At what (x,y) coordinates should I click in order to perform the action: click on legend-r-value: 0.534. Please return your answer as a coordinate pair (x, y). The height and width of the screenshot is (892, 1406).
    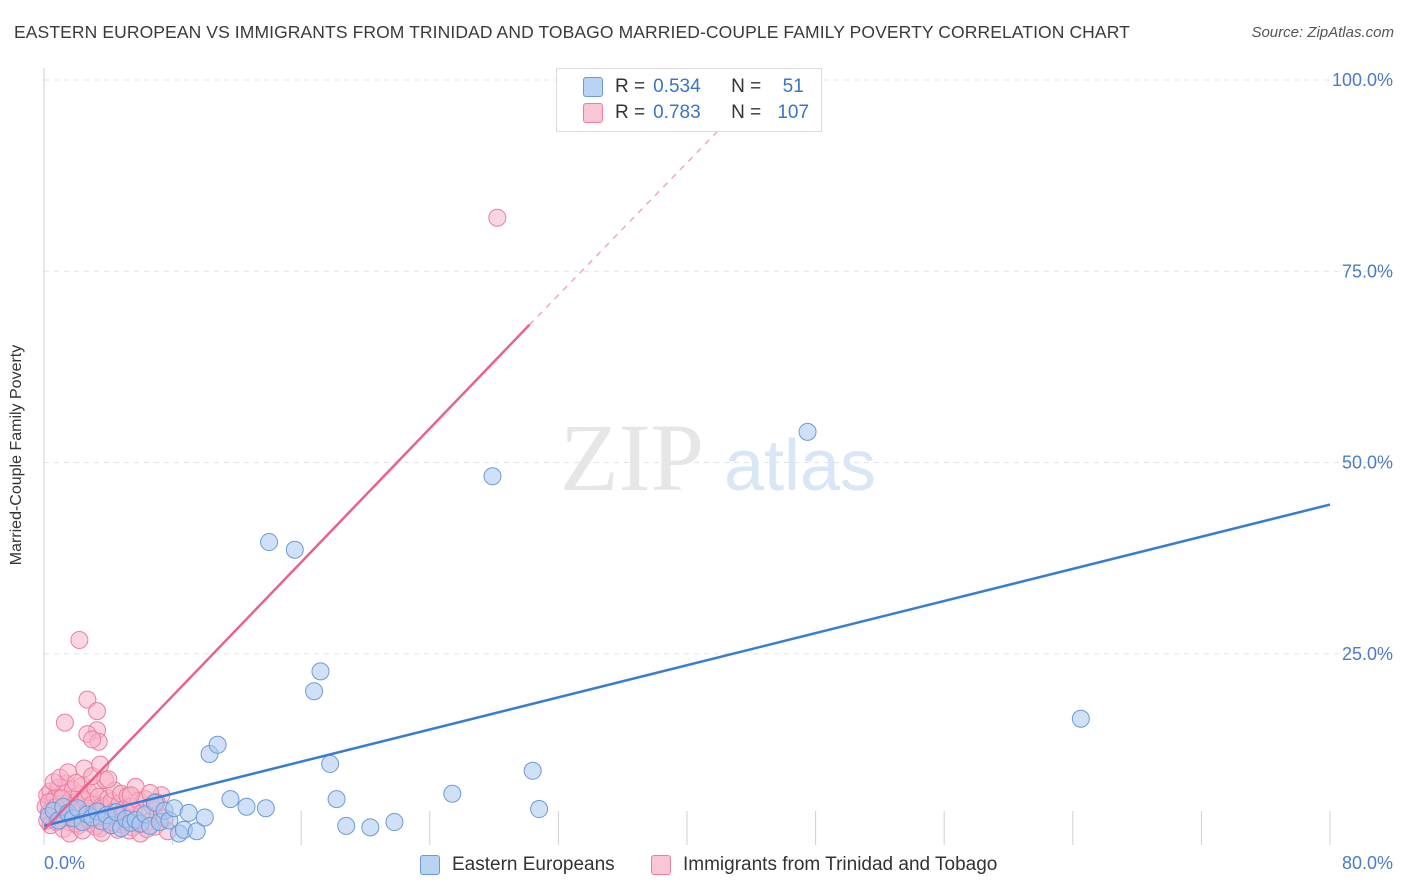
    Looking at the image, I should click on (677, 86).